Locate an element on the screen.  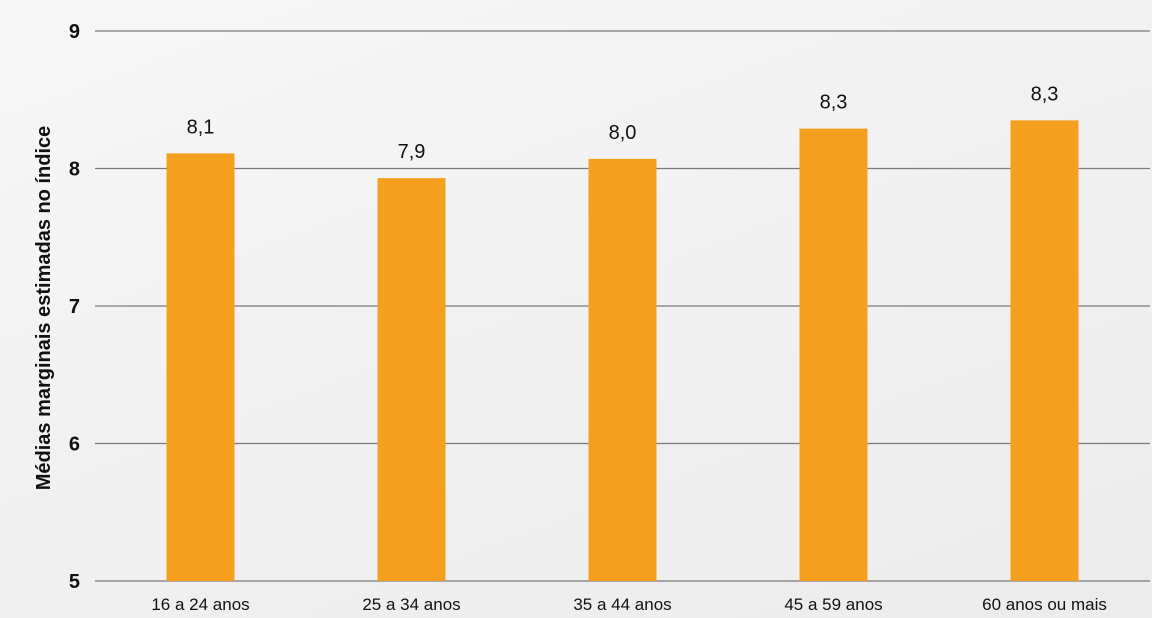
x-tick-label: 16 a 24 anos is located at coordinates (200, 604).